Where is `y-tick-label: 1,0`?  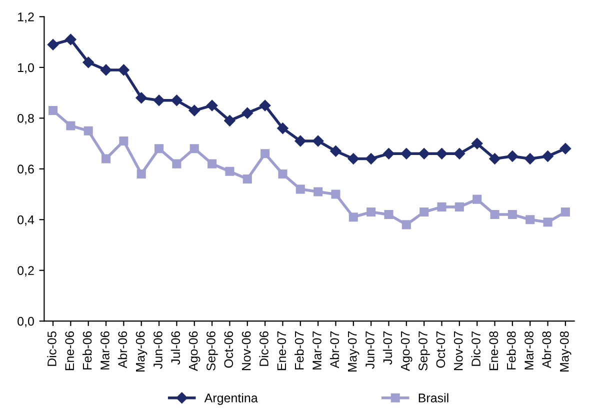
y-tick-label: 1,0 is located at coordinates (26, 68).